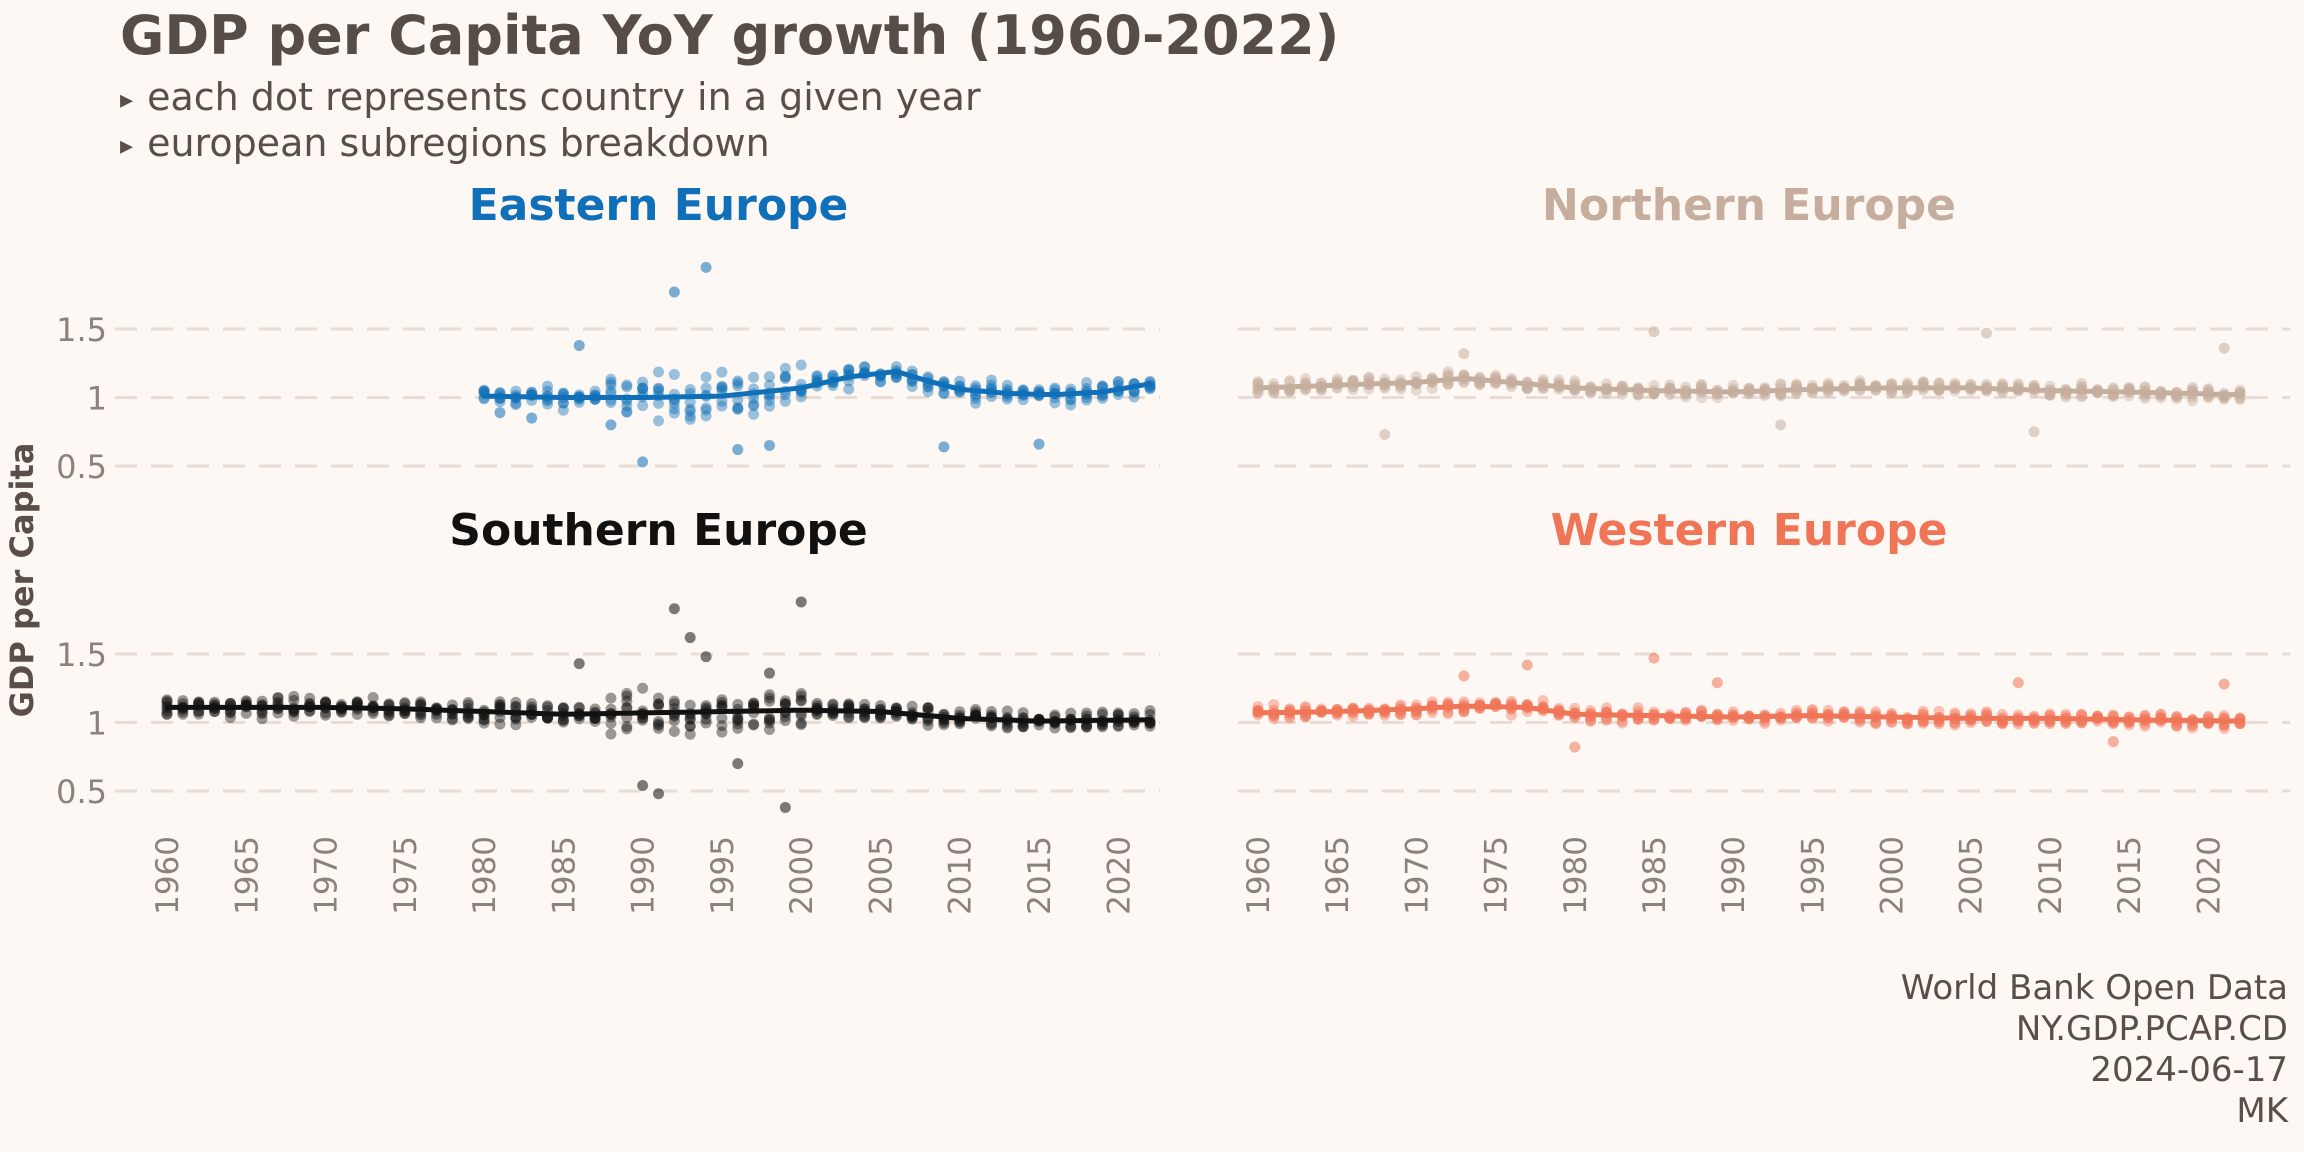  Describe the element at coordinates (2094, 988) in the screenshot. I see `caption-source: World Bank Open Data` at that location.